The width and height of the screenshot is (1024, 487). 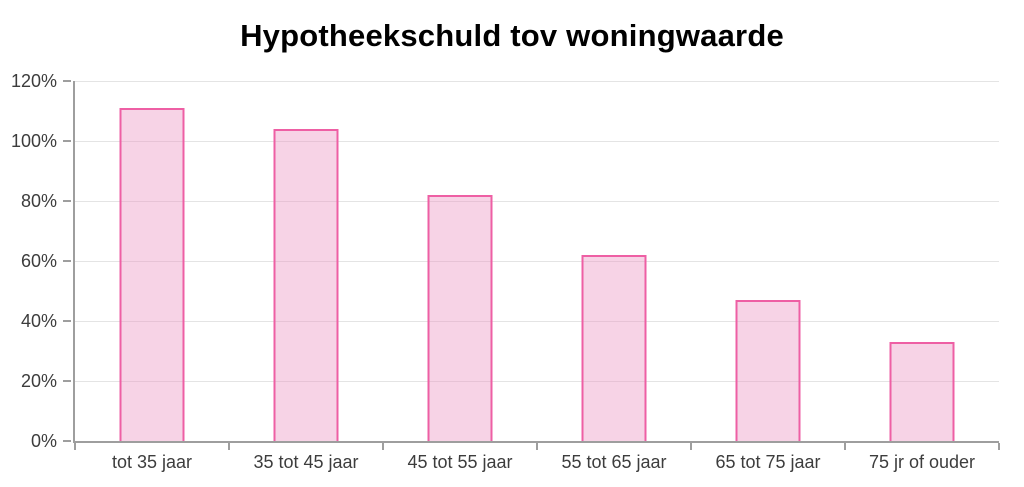 What do you see at coordinates (38, 381) in the screenshot?
I see `y-axis-label: 20%` at bounding box center [38, 381].